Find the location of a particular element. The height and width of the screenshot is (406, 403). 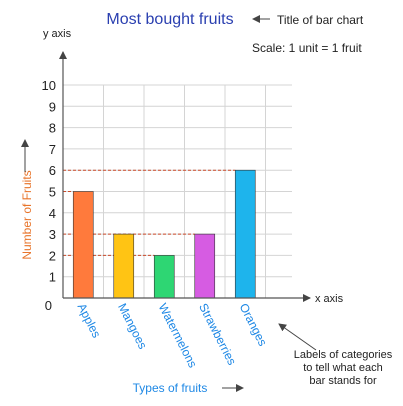

bar-mangoes is located at coordinates (124, 266).